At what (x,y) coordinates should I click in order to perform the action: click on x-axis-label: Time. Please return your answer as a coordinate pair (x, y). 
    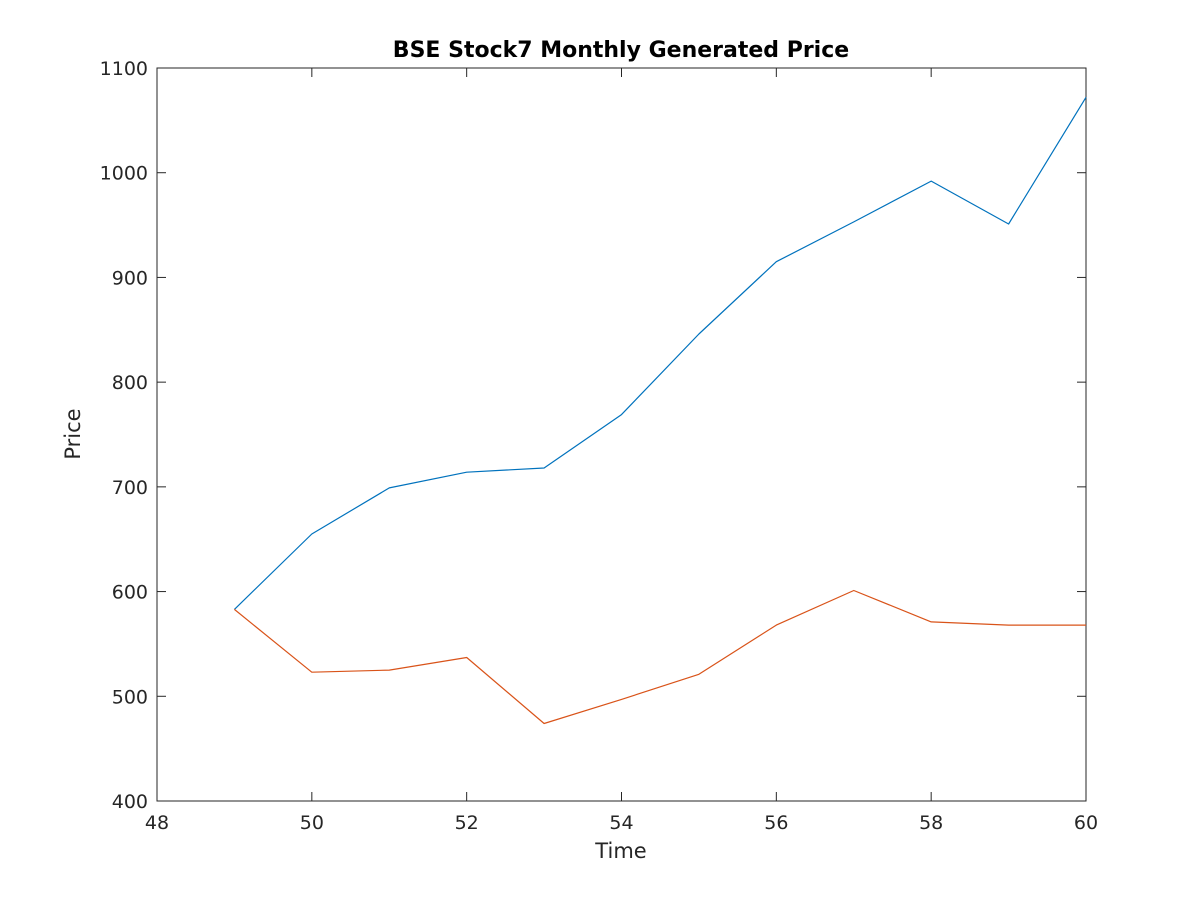
    Looking at the image, I should click on (620, 851).